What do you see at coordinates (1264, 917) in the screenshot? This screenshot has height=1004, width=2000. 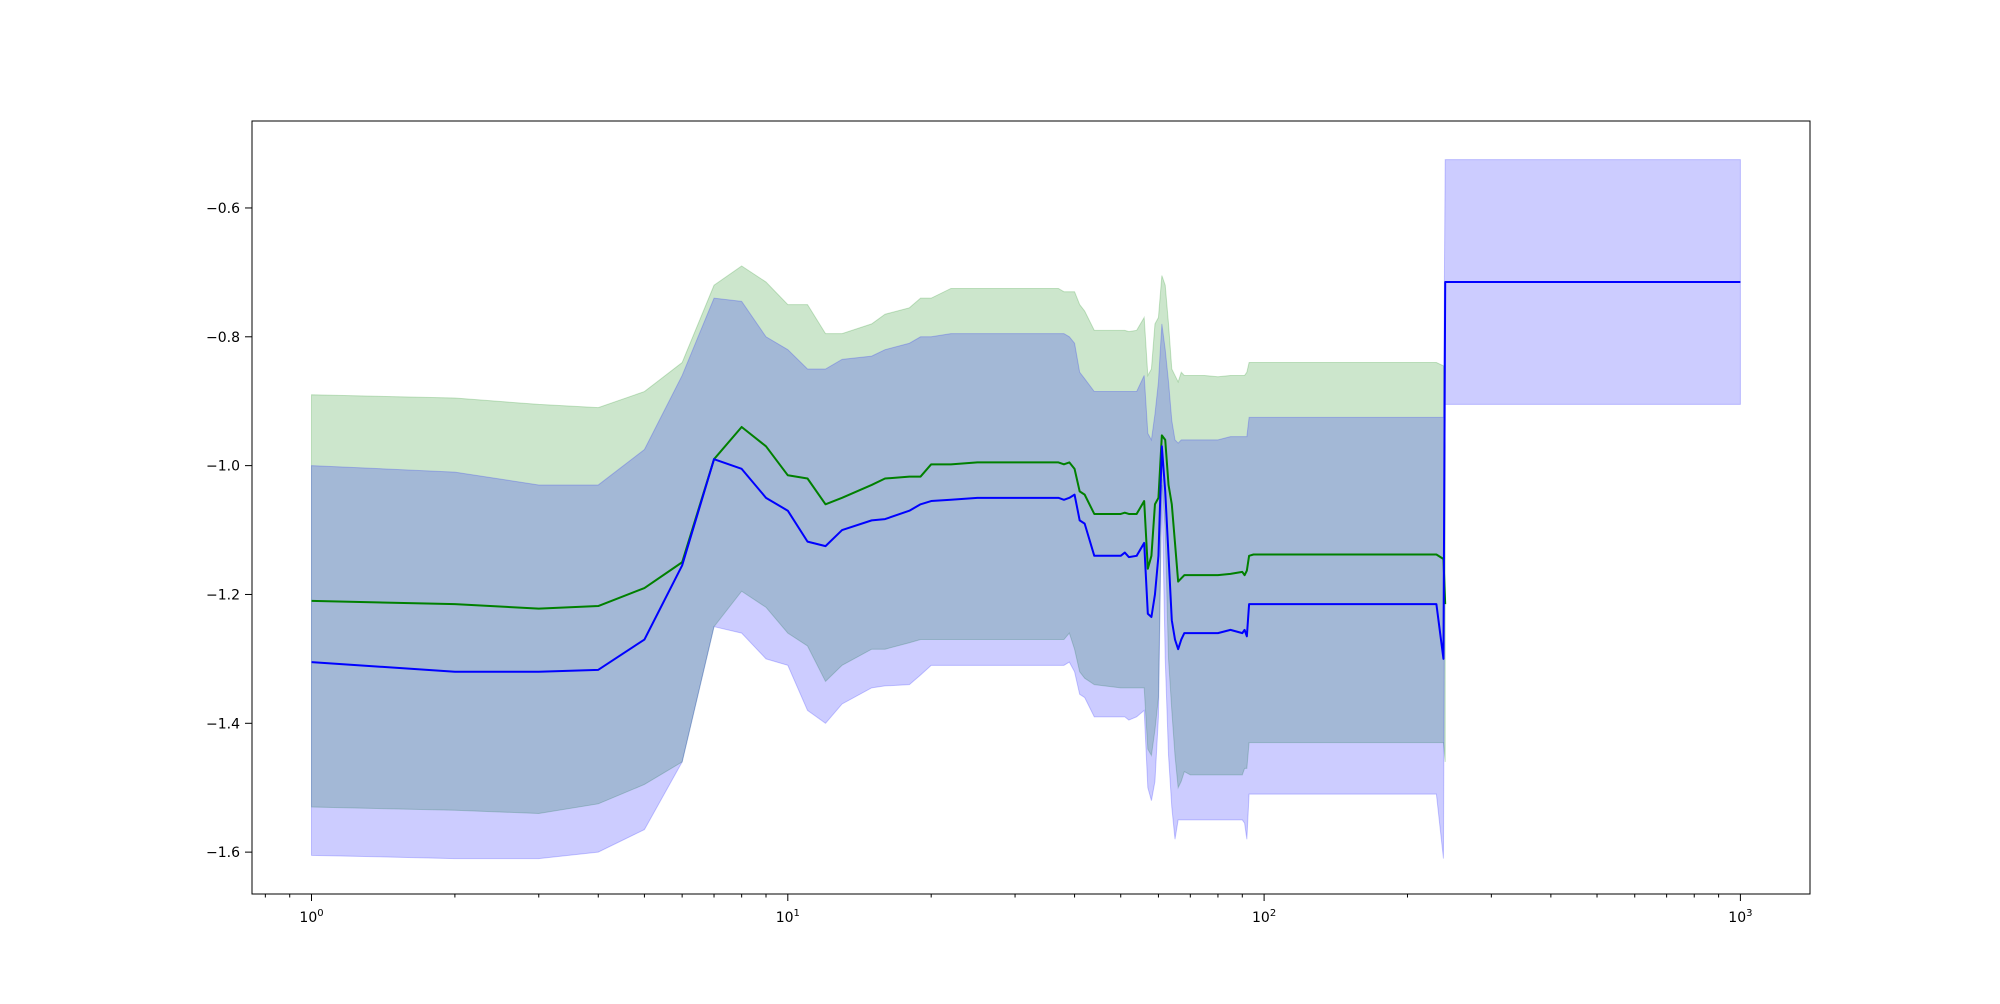 I see `x-tick-label: 102` at bounding box center [1264, 917].